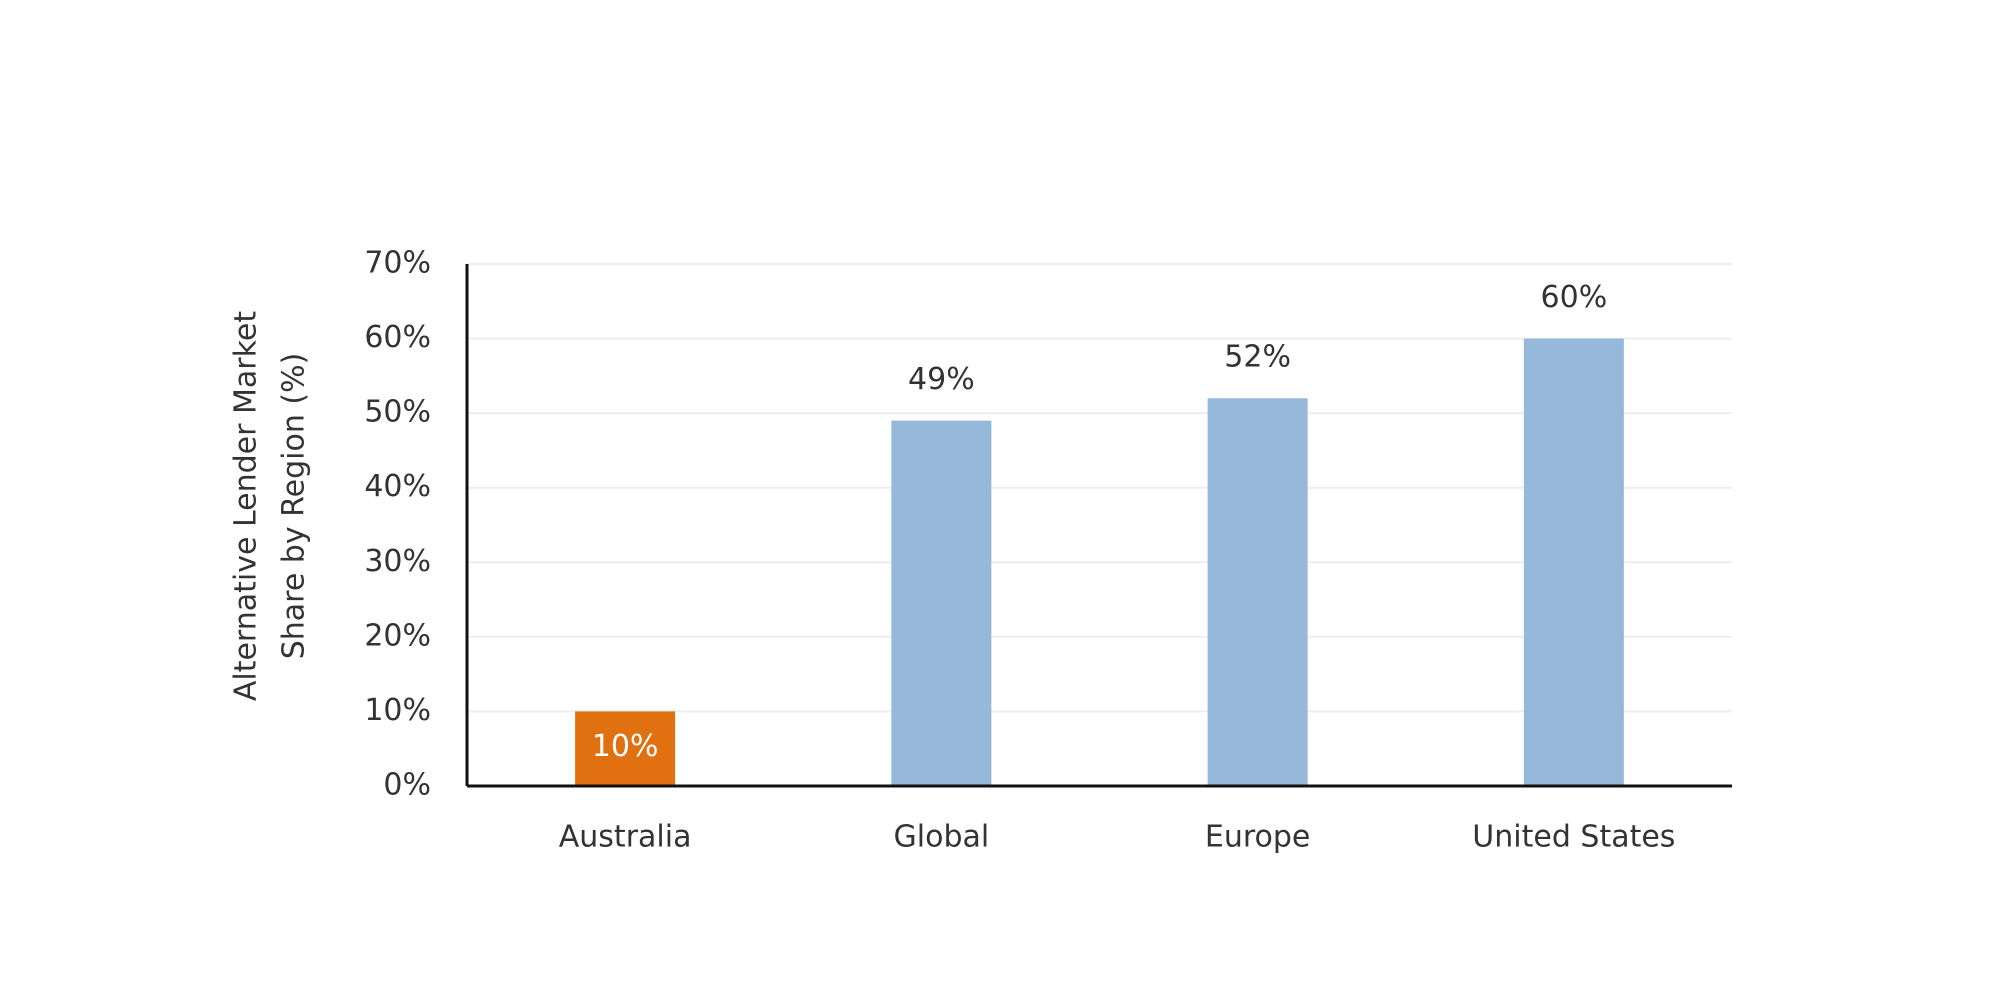 The width and height of the screenshot is (2000, 1000). Describe the element at coordinates (246, 506) in the screenshot. I see `y-axis-label-line: Alternative Lender Market` at that location.